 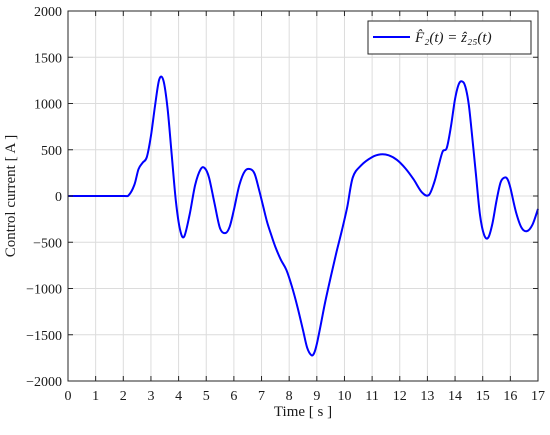 What do you see at coordinates (95, 396) in the screenshot?
I see `x-tick-label: 1` at bounding box center [95, 396].